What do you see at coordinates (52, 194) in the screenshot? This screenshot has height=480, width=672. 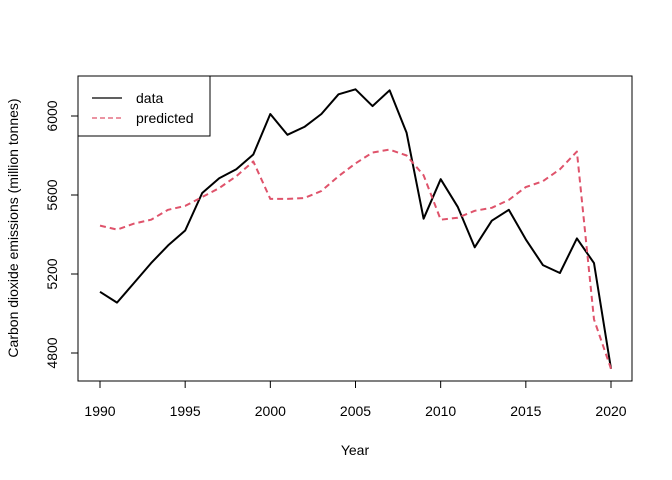 I see `y-tick-label: 5600` at bounding box center [52, 194].